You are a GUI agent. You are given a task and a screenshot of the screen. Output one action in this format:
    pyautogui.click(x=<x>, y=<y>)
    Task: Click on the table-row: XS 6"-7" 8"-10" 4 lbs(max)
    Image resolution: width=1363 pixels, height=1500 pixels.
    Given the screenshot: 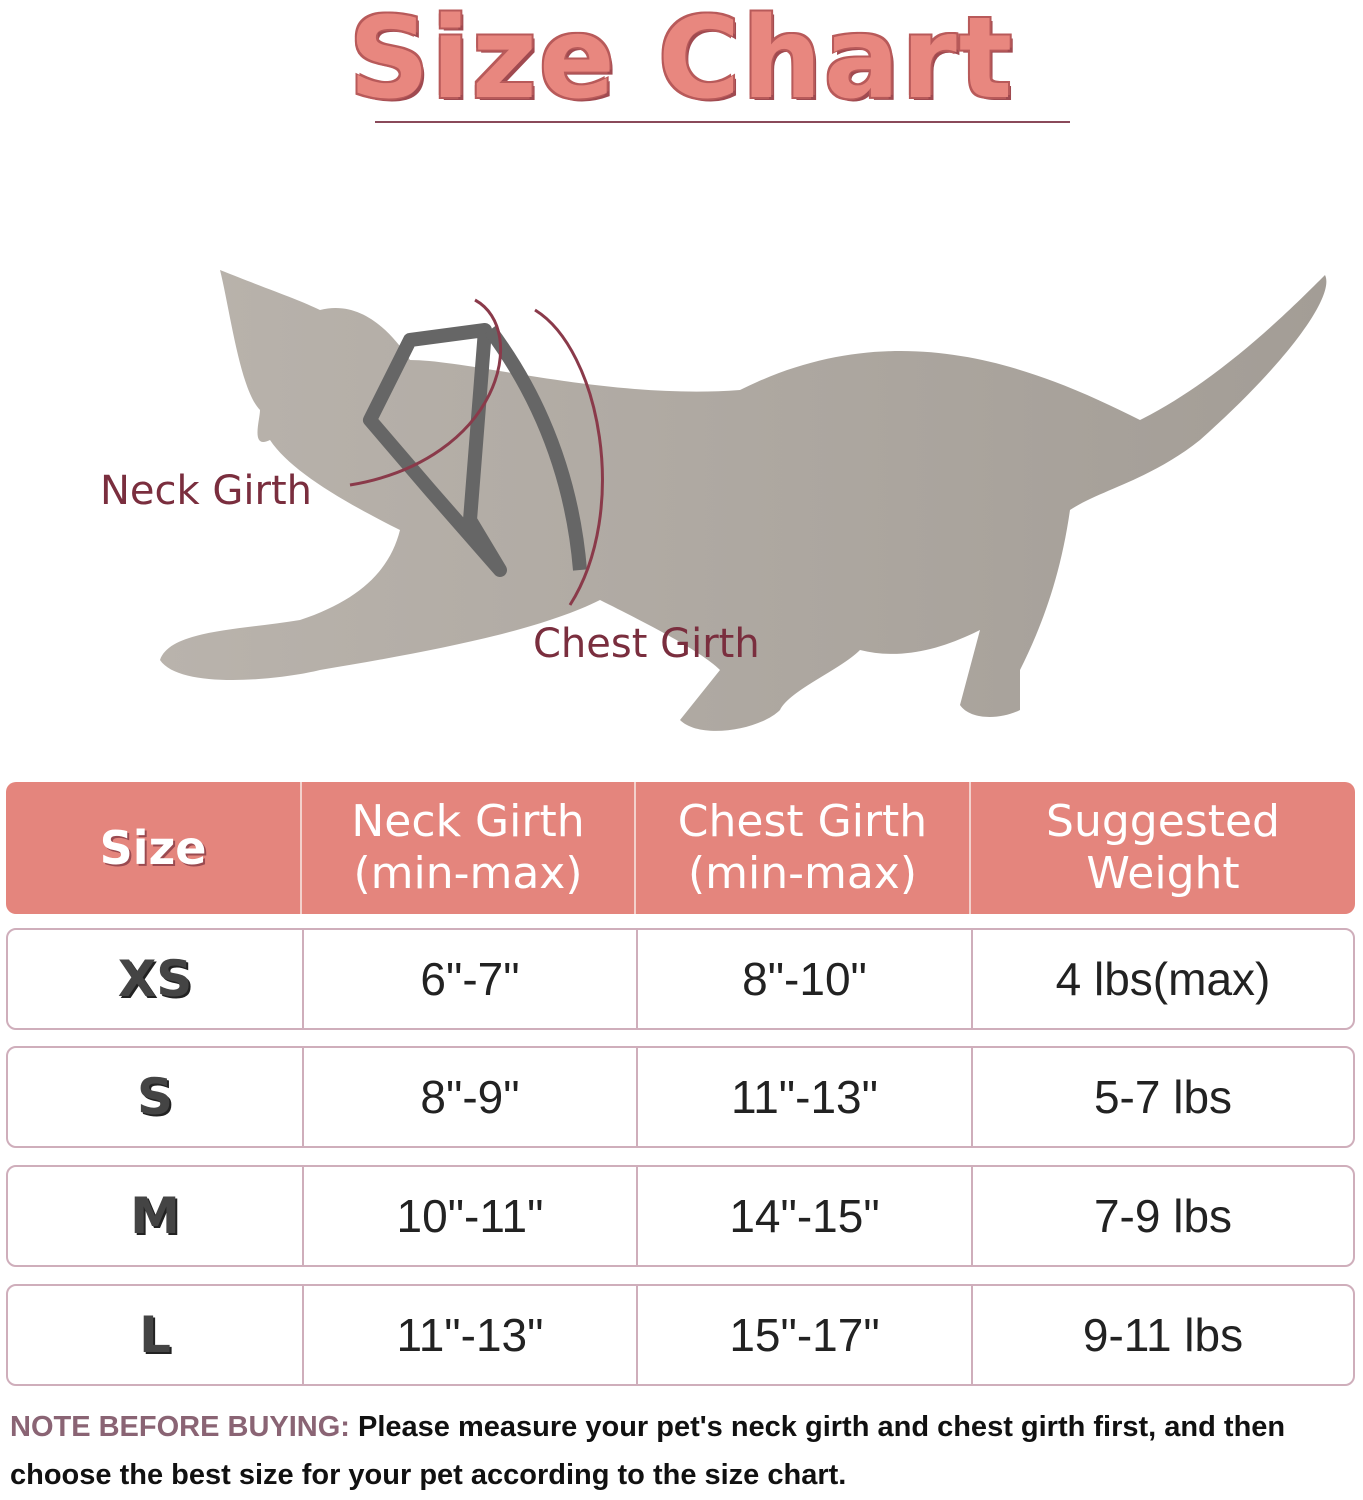 What is the action you would take?
    pyautogui.click(x=680, y=979)
    